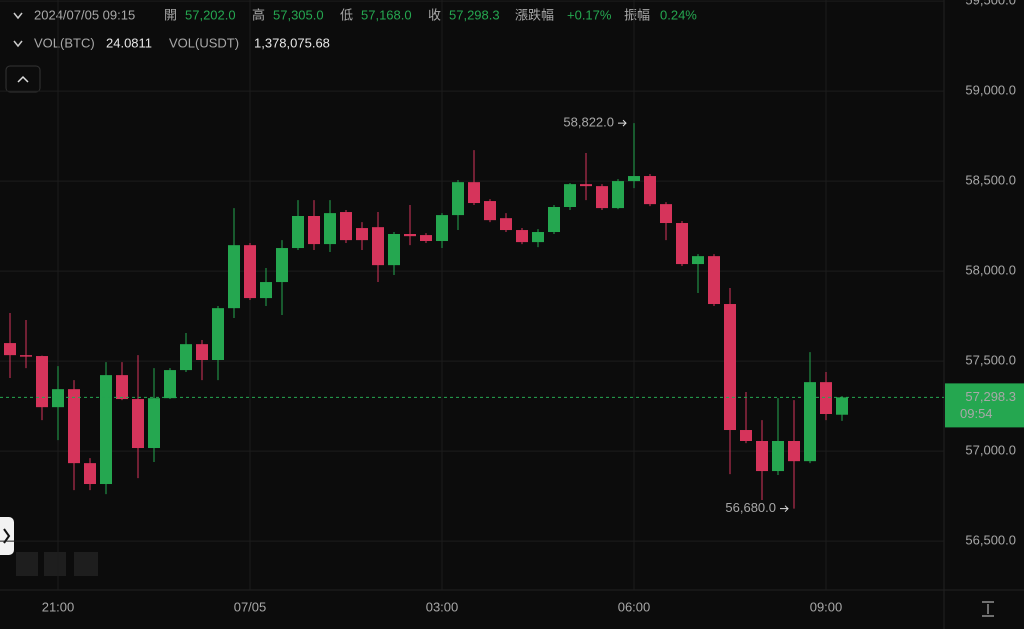  I want to click on extreme-label: 58,822.0, so click(588, 122).